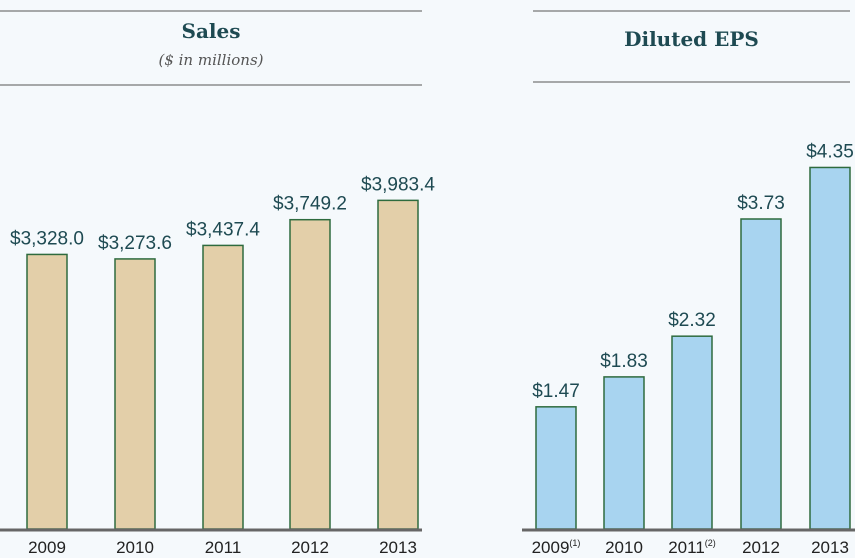 Image resolution: width=855 pixels, height=558 pixels. Describe the element at coordinates (761, 203) in the screenshot. I see `value-label: $3.73` at that location.